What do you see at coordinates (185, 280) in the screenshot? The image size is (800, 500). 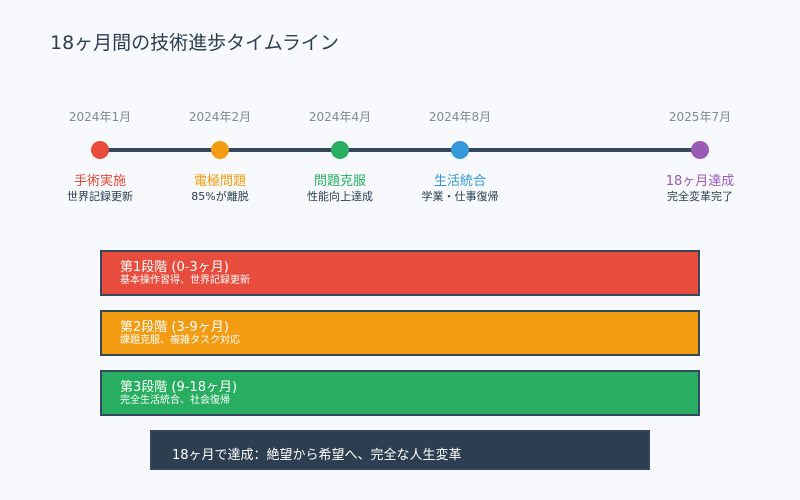 I see `phase-desc: 基本操作習得、世界記録更新` at bounding box center [185, 280].